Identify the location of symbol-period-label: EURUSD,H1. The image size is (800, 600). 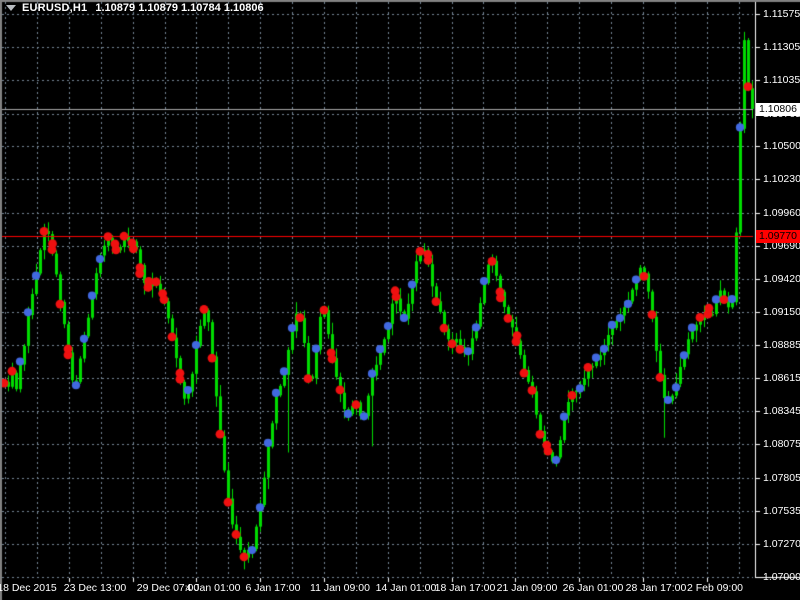
(55, 8).